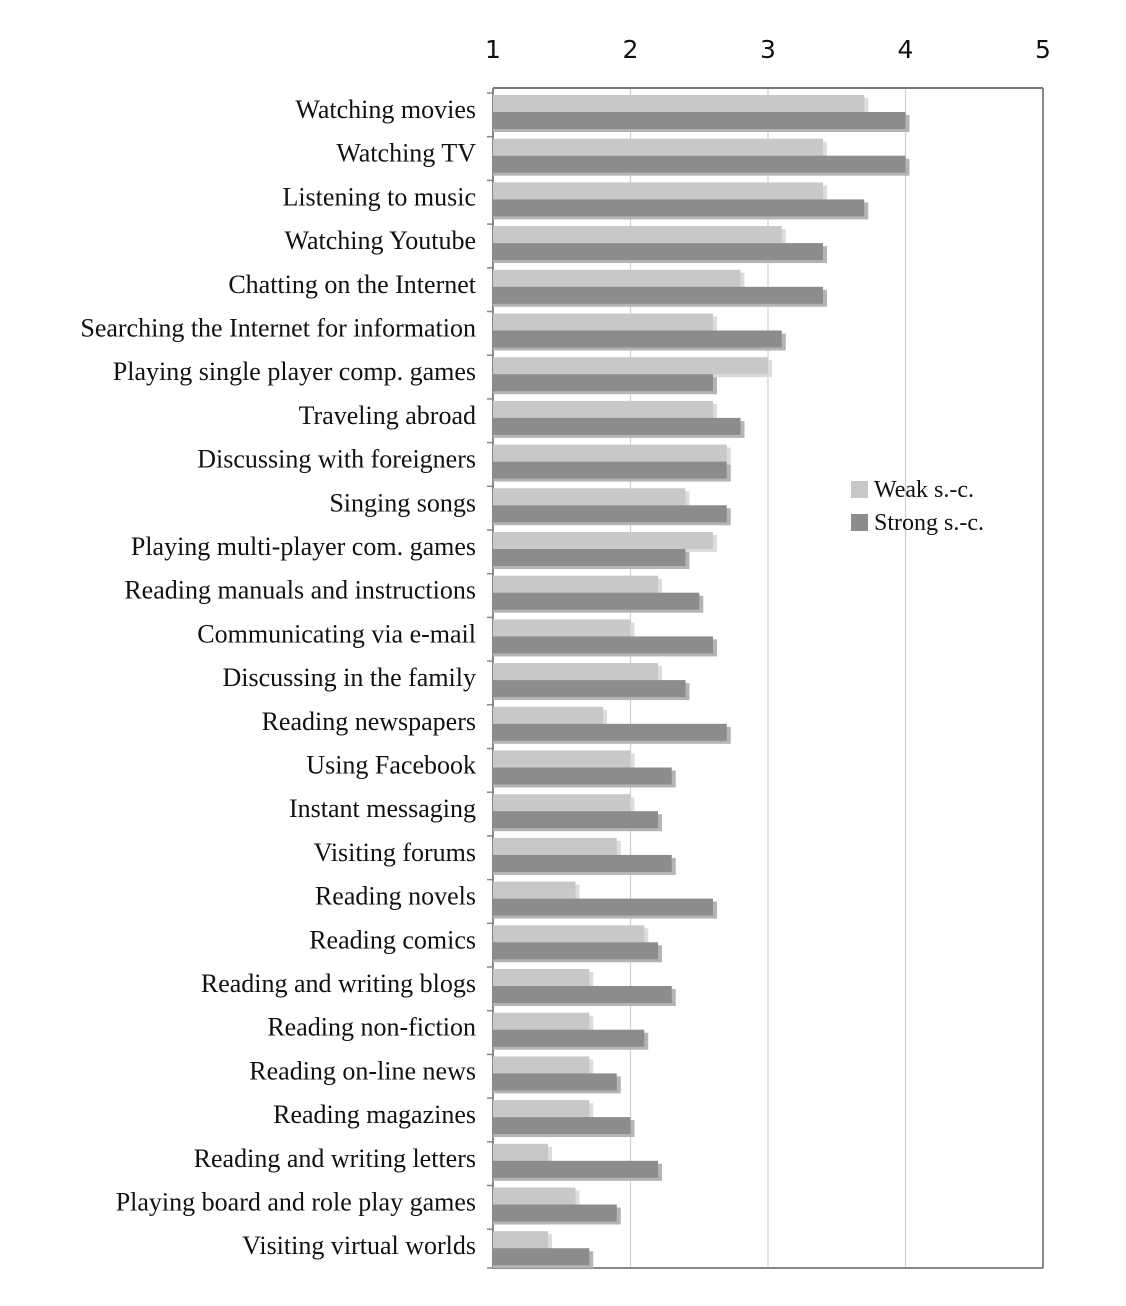 Image resolution: width=1126 pixels, height=1306 pixels. Describe the element at coordinates (406, 153) in the screenshot. I see `category-label: Watching TV` at that location.